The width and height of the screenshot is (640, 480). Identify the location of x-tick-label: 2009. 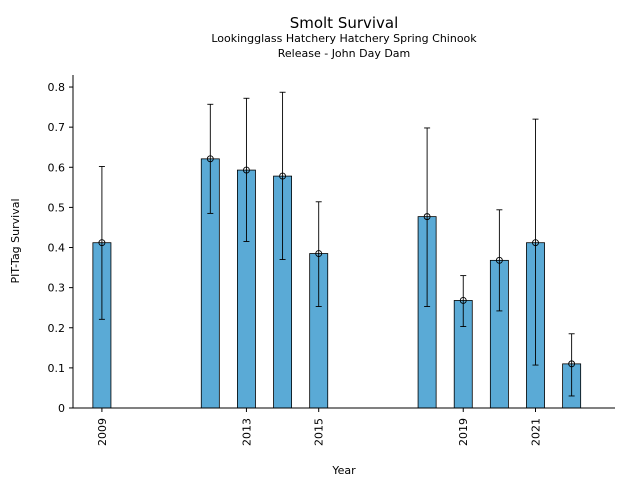
(102, 432).